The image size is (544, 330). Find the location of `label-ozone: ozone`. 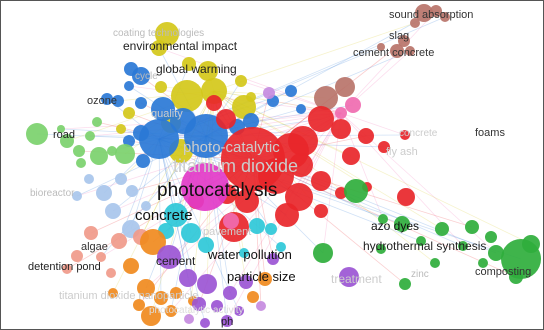

label-ozone: ozone is located at coordinates (102, 101).